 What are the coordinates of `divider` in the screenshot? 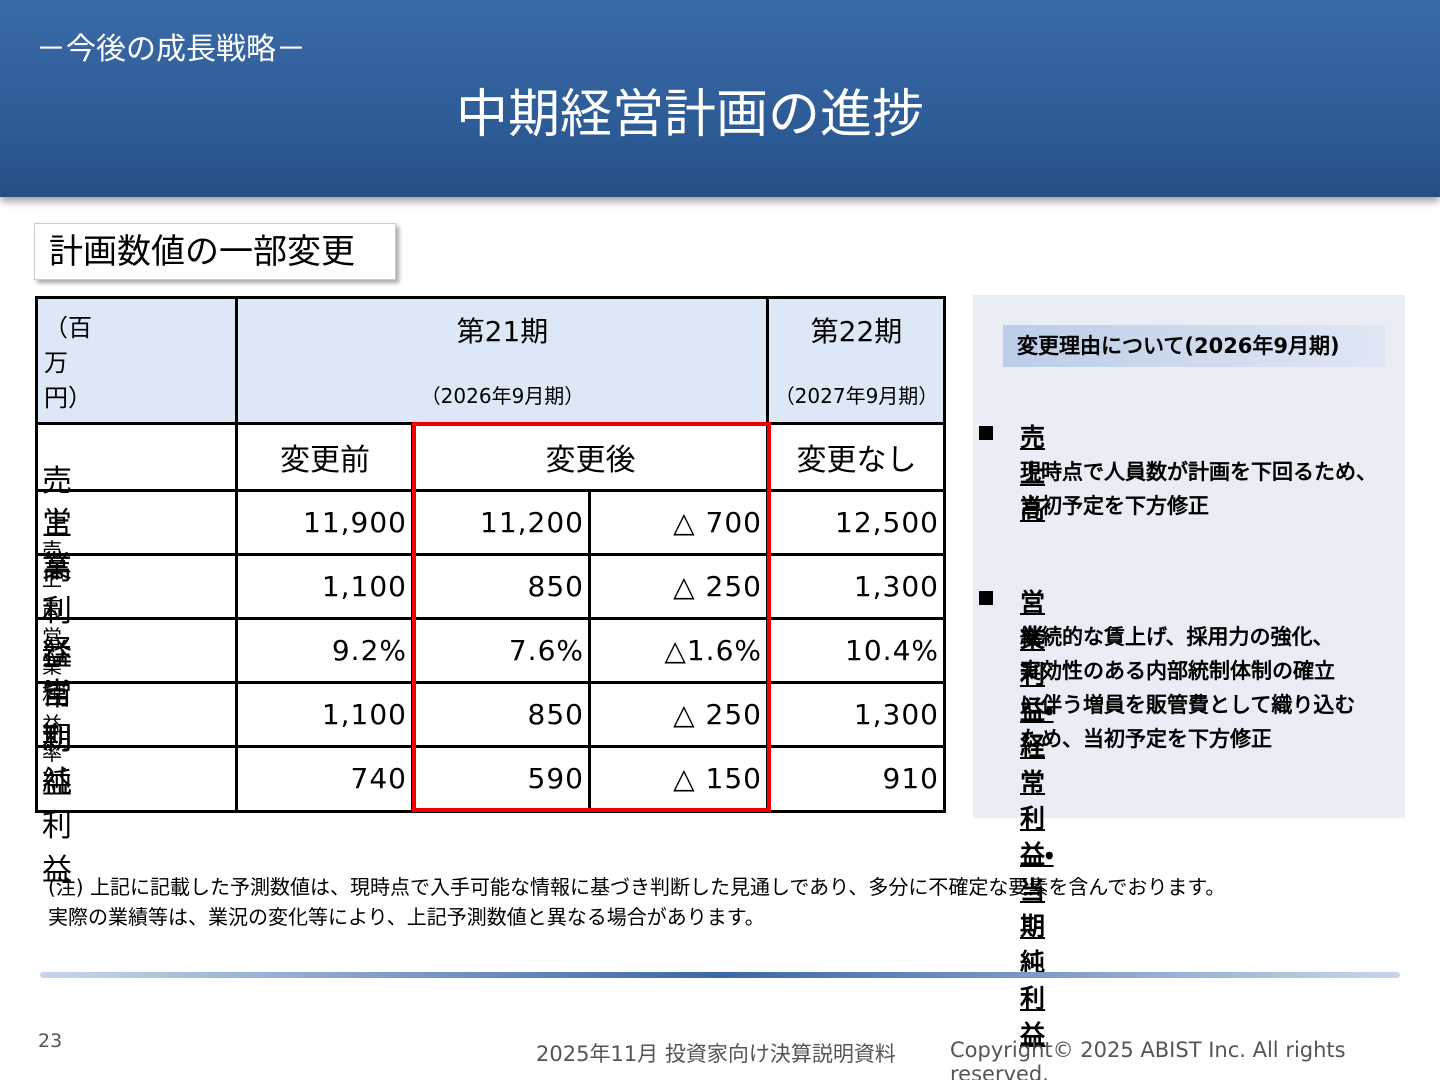 It's located at (720, 975).